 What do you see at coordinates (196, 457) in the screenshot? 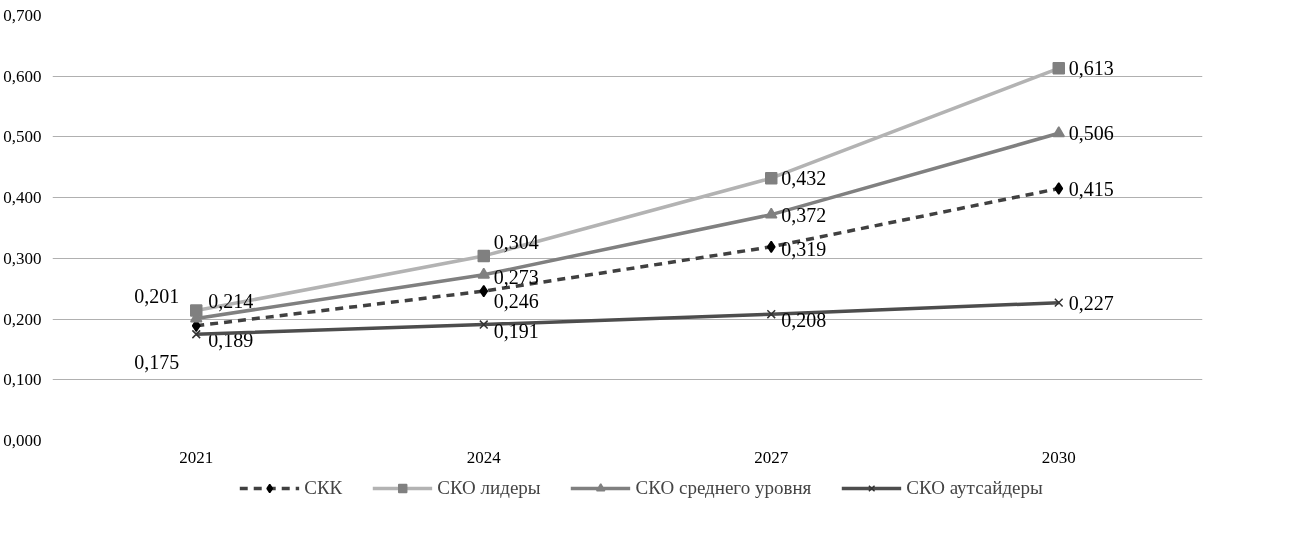
I see `x-tick-label: 2021` at bounding box center [196, 457].